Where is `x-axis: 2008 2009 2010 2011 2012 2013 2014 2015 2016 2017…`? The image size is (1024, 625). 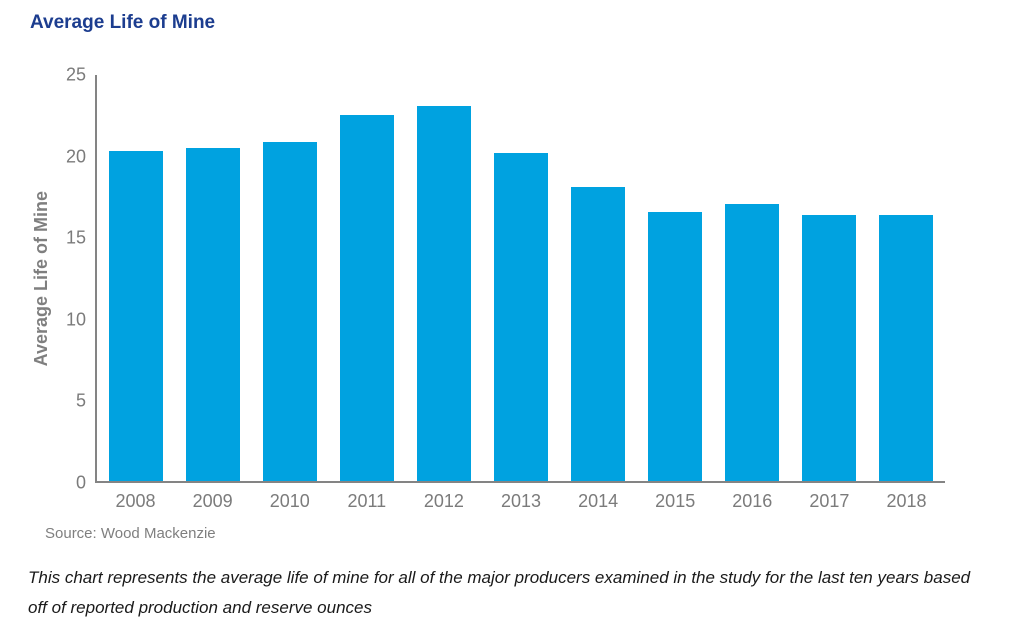
x-axis: 2008 2009 2010 2011 2012 2013 2014 2015 2016 2017… is located at coordinates (521, 501).